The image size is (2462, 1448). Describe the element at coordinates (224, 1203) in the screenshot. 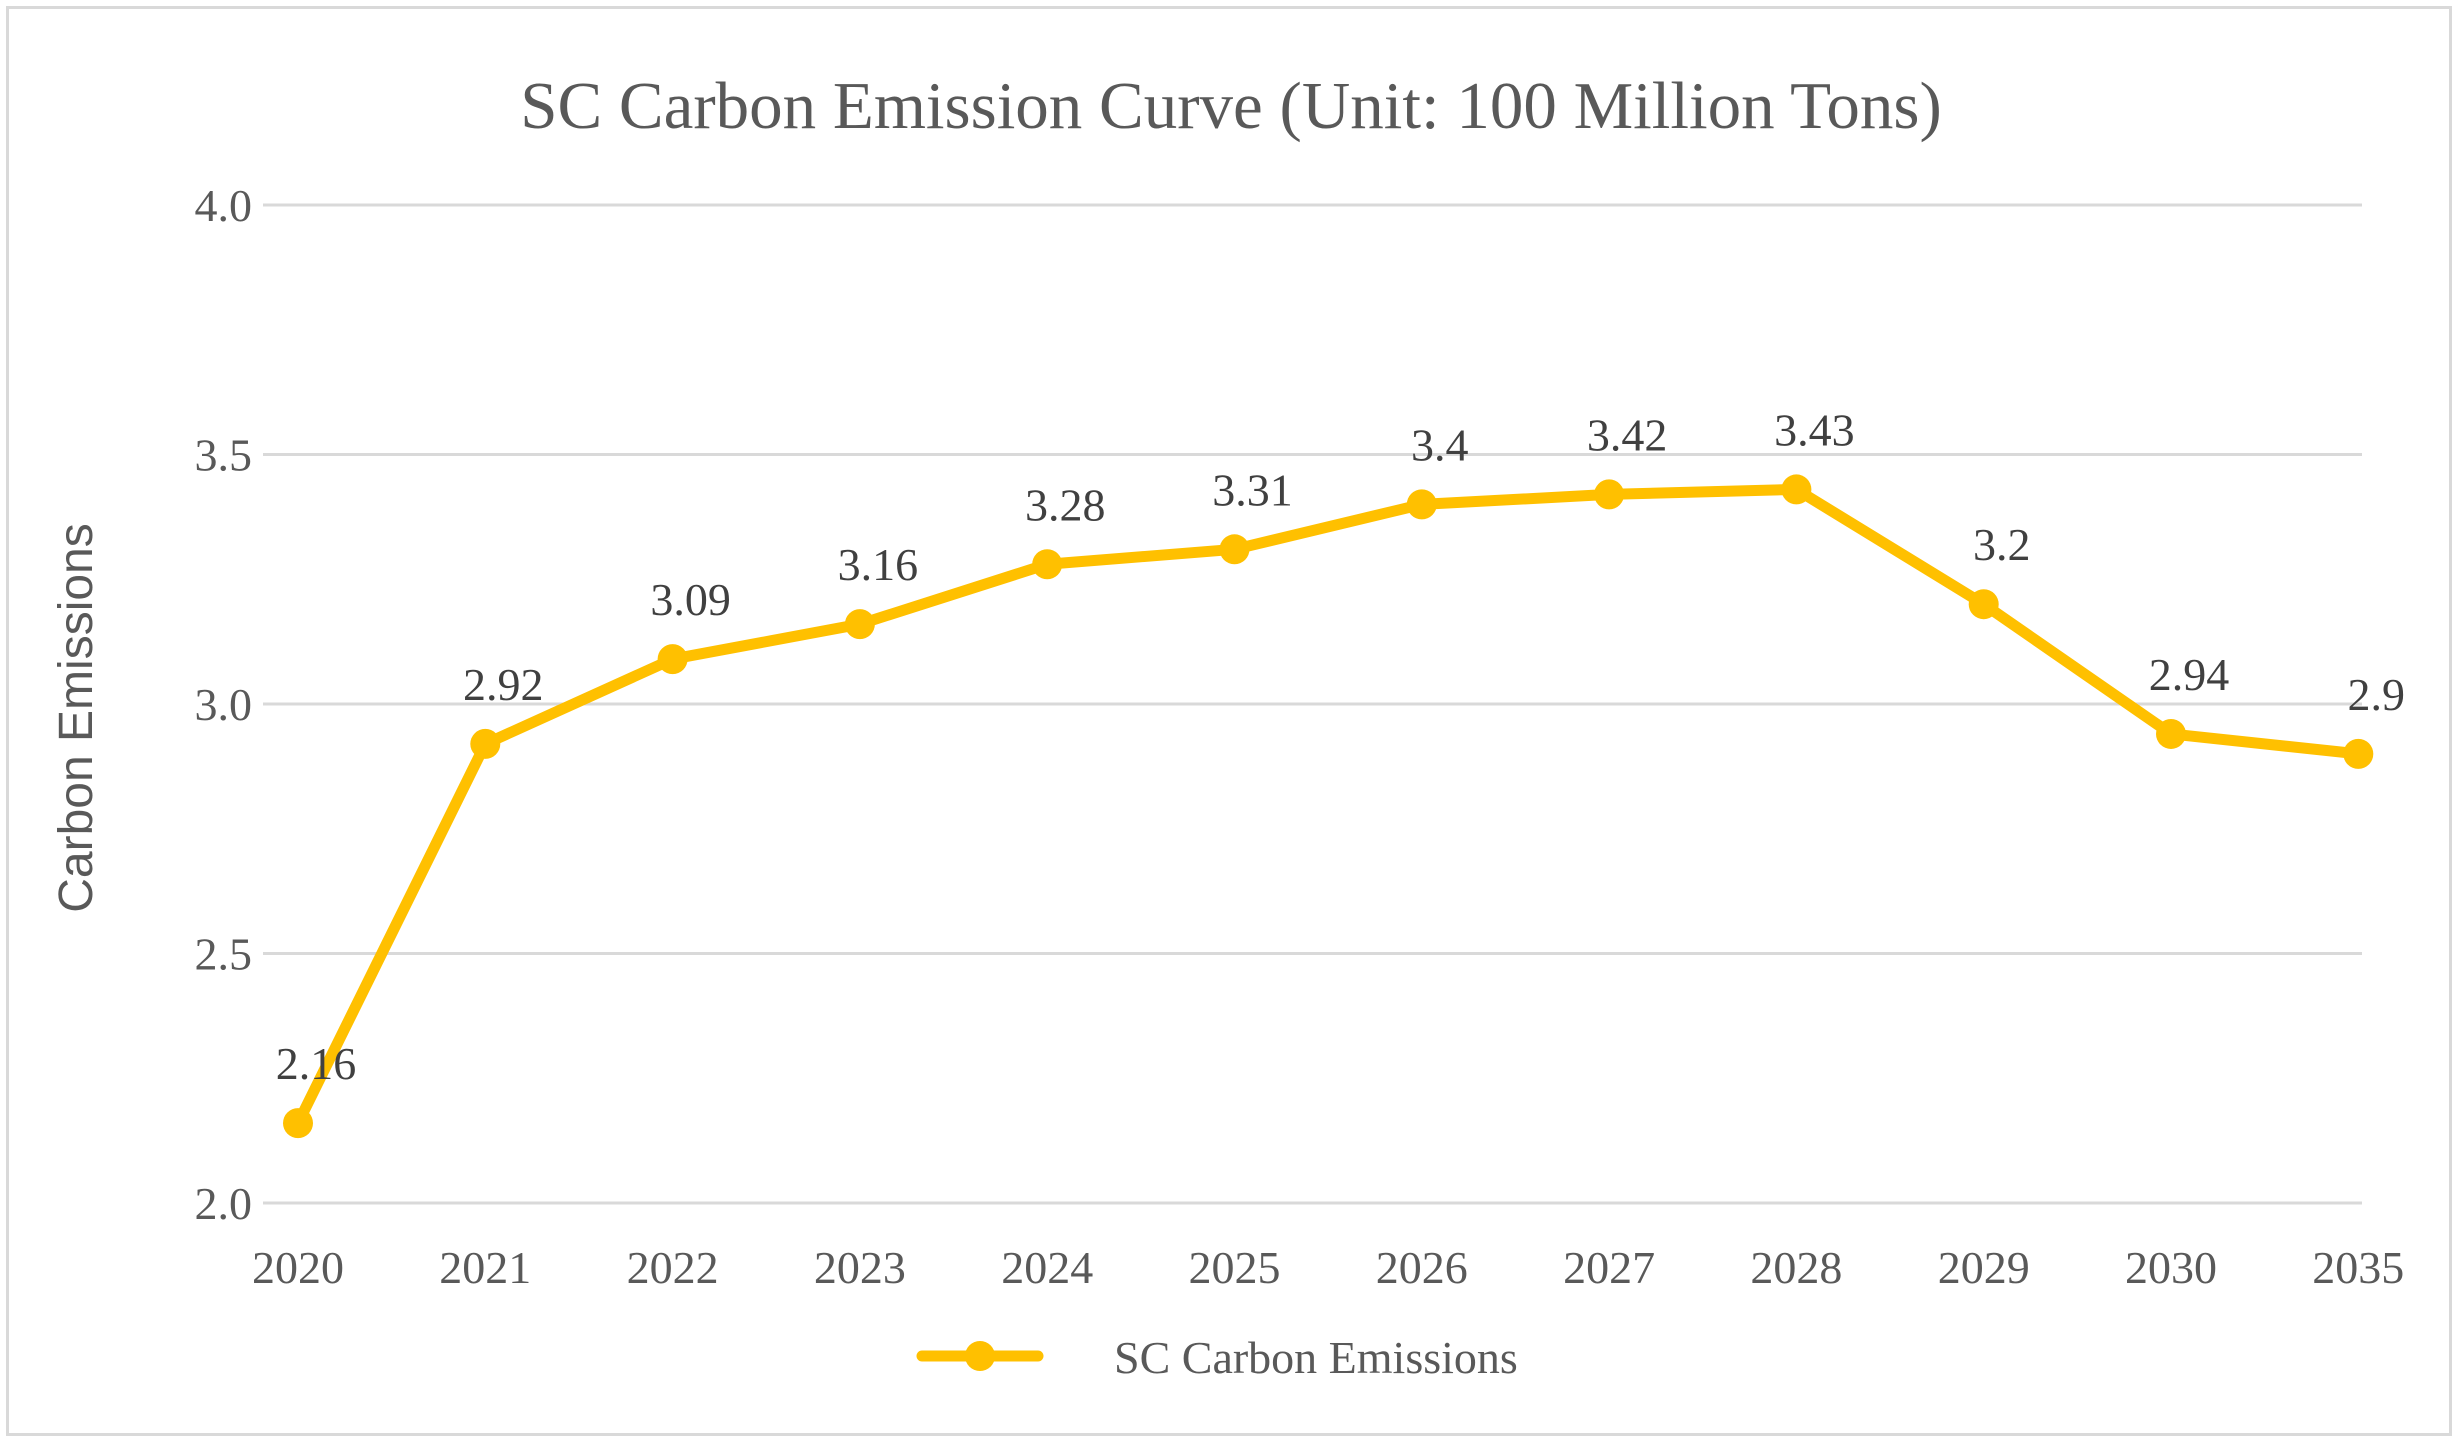

I see `y-tick-label: 2.0` at that location.